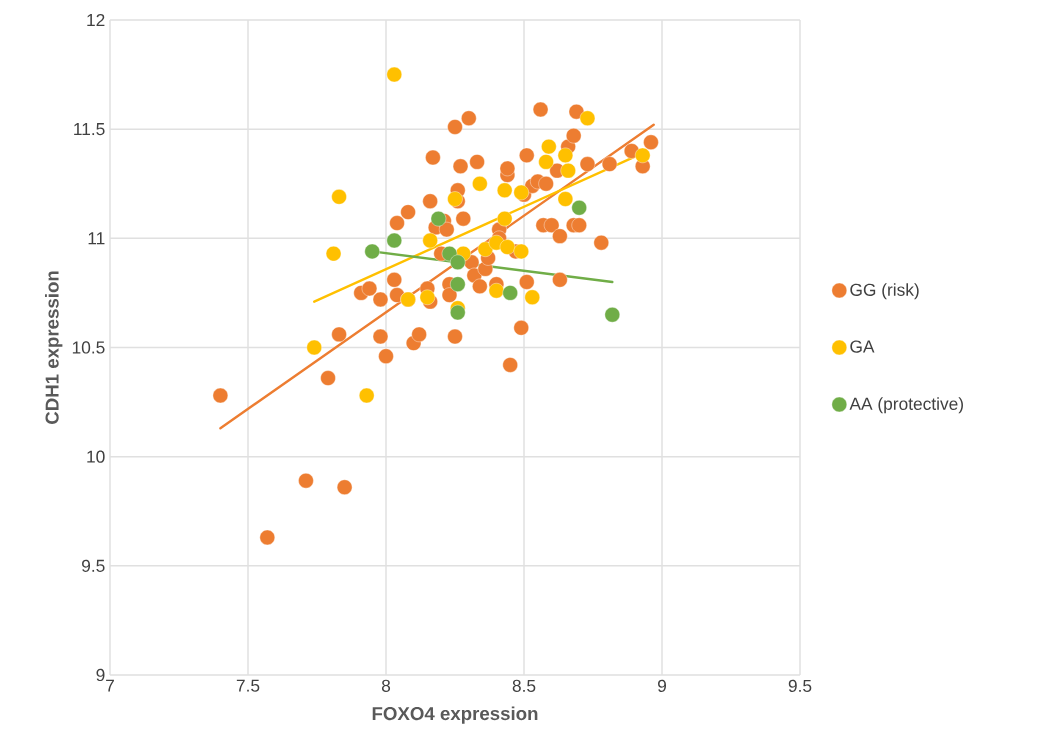  I want to click on x-tick-label: 7, so click(110, 685).